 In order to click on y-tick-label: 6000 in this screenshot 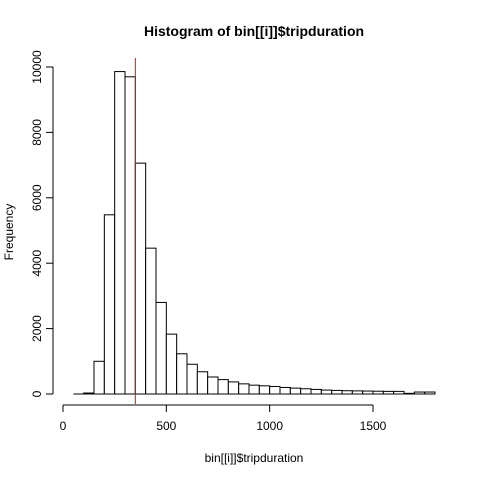, I will do `click(37, 197)`.